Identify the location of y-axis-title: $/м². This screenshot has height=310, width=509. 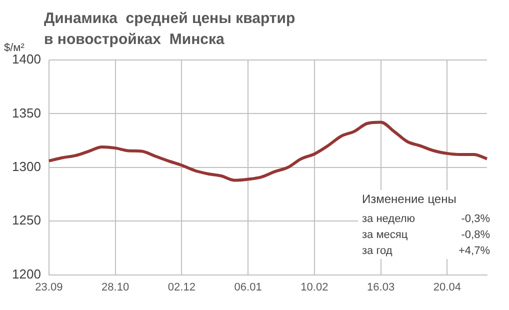
(14, 48).